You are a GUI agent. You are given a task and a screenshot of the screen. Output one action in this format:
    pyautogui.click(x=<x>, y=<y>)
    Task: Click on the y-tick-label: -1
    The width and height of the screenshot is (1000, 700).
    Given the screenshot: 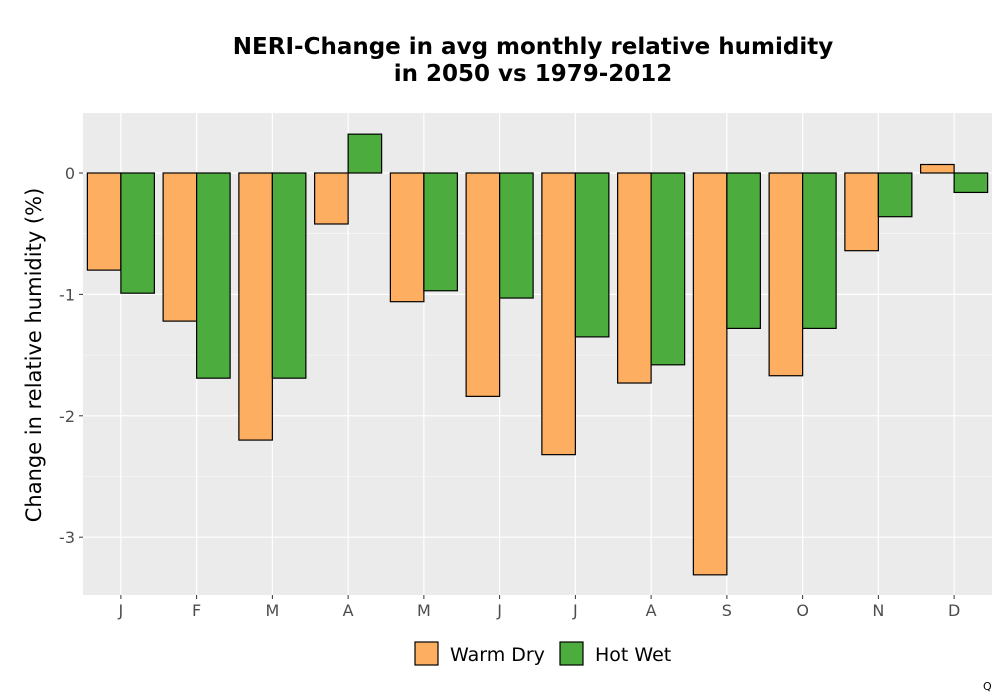 What is the action you would take?
    pyautogui.click(x=67, y=294)
    